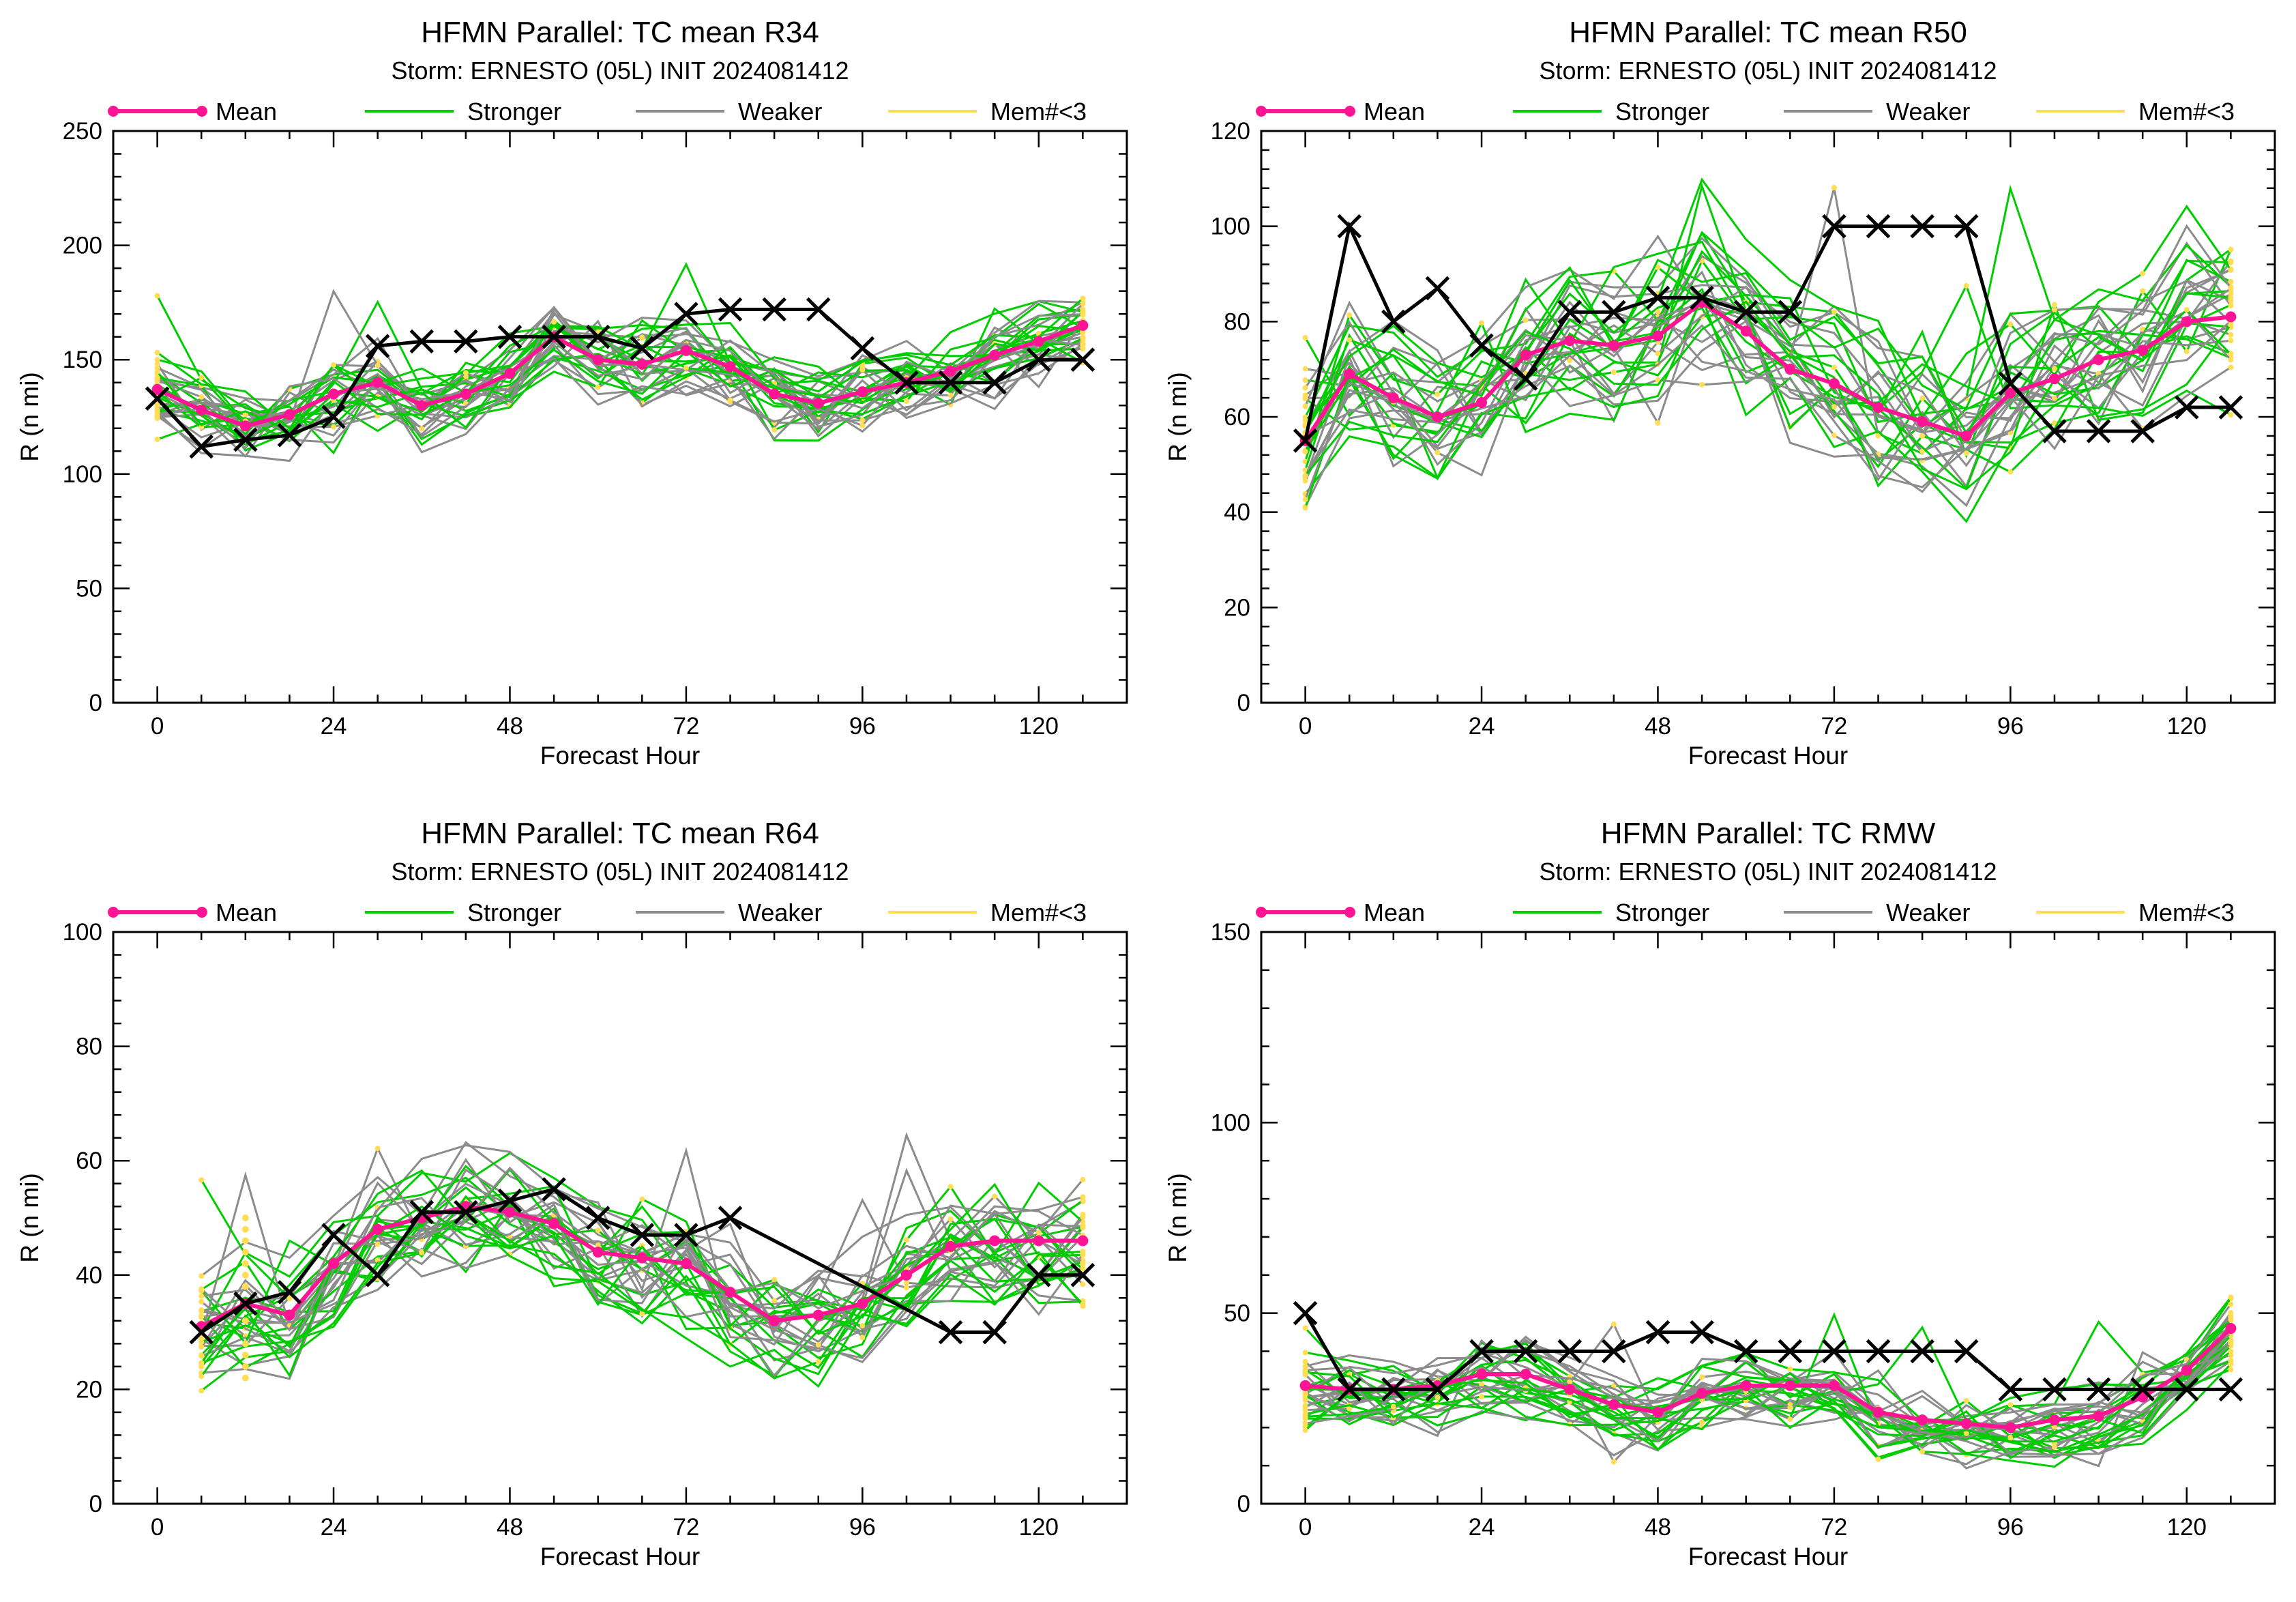 The height and width of the screenshot is (1602, 2296). I want to click on legend-label-weaker: Weaker, so click(1928, 913).